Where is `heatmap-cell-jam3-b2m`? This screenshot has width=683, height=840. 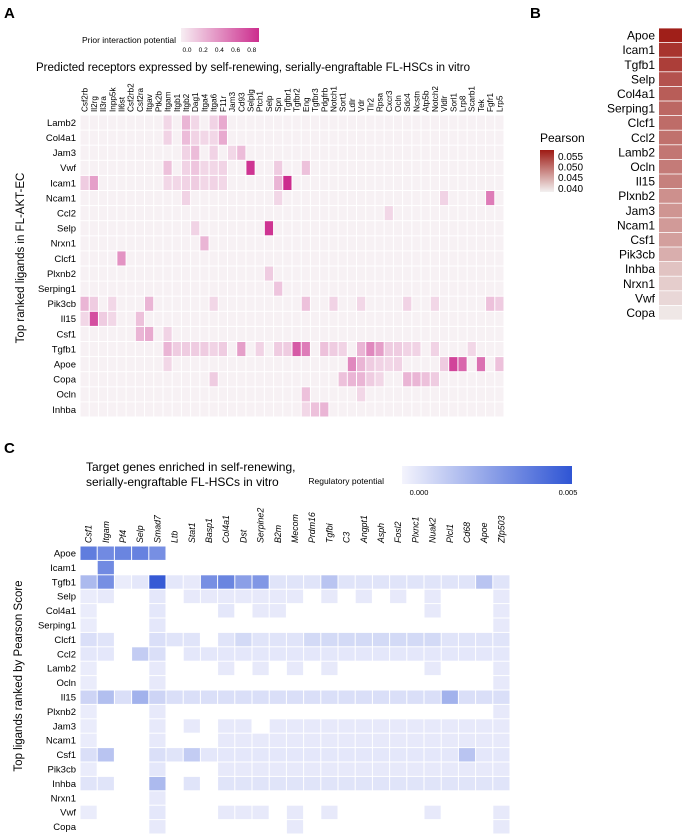 heatmap-cell-jam3-b2m is located at coordinates (277, 726).